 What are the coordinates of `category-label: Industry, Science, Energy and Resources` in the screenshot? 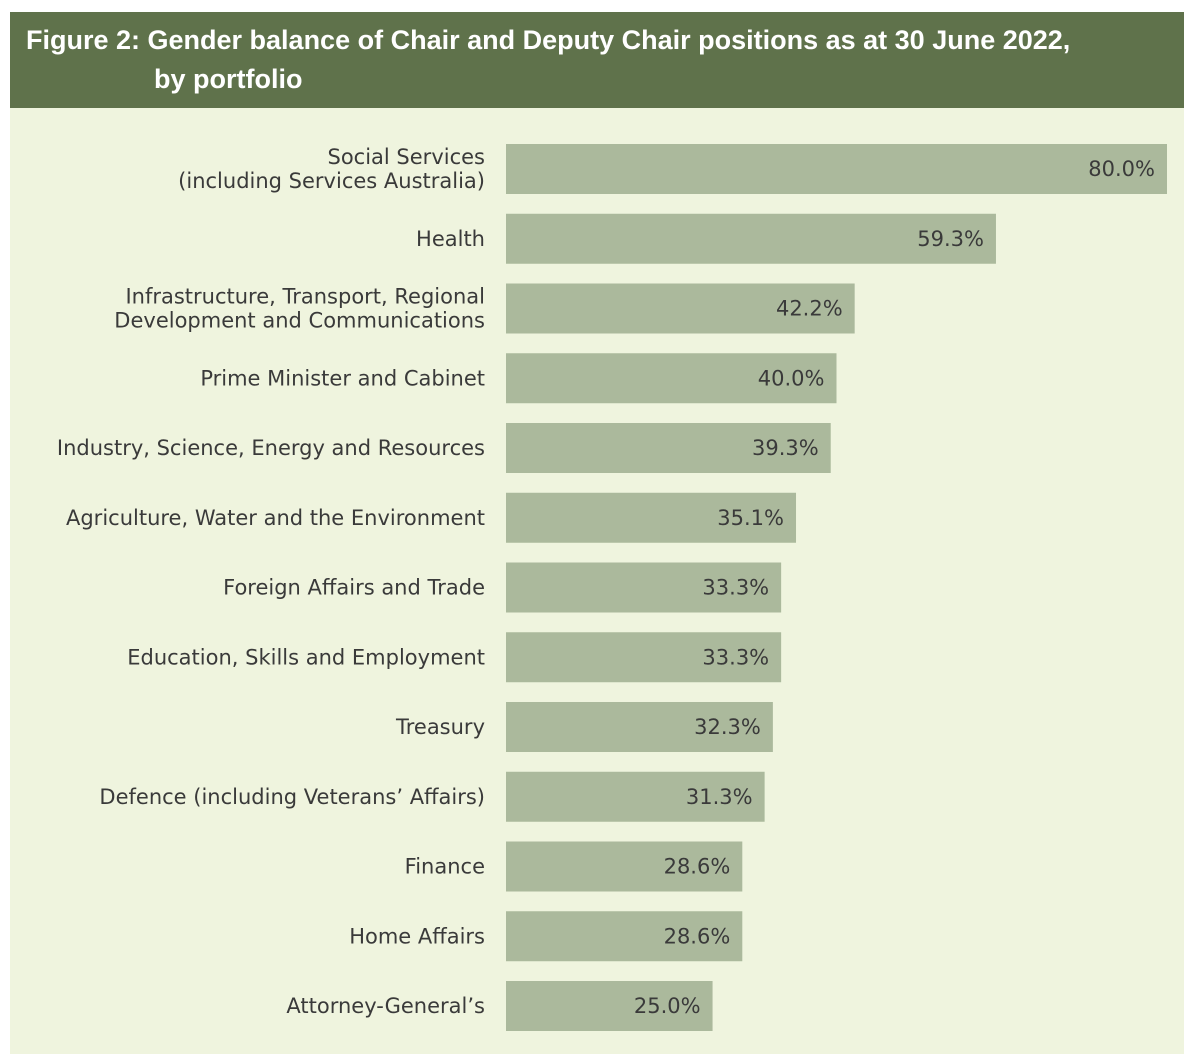 It's located at (271, 448).